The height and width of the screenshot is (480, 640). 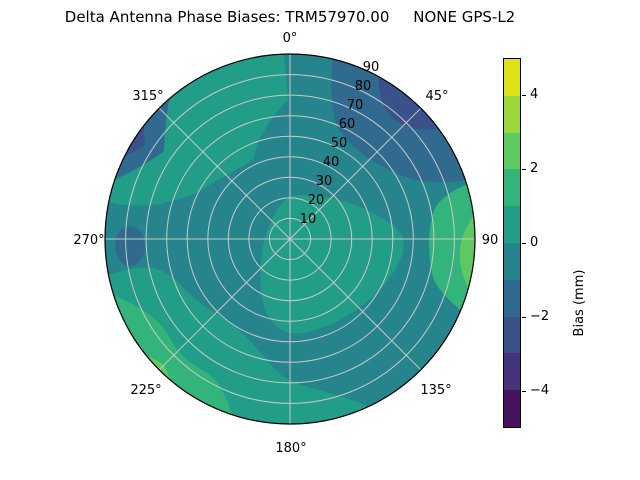 What do you see at coordinates (436, 96) in the screenshot?
I see `theta-label-45: 45°` at bounding box center [436, 96].